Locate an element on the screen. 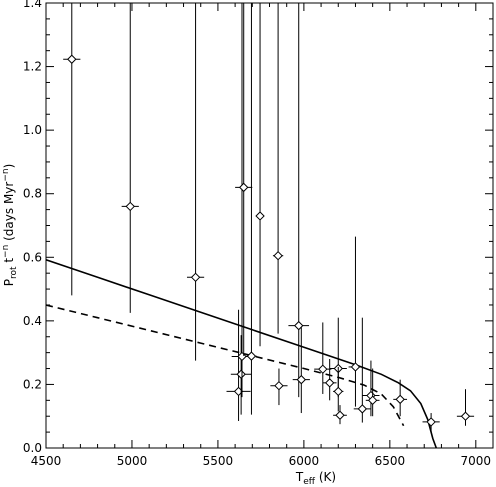  x-tick-label: 6000 is located at coordinates (304, 461).